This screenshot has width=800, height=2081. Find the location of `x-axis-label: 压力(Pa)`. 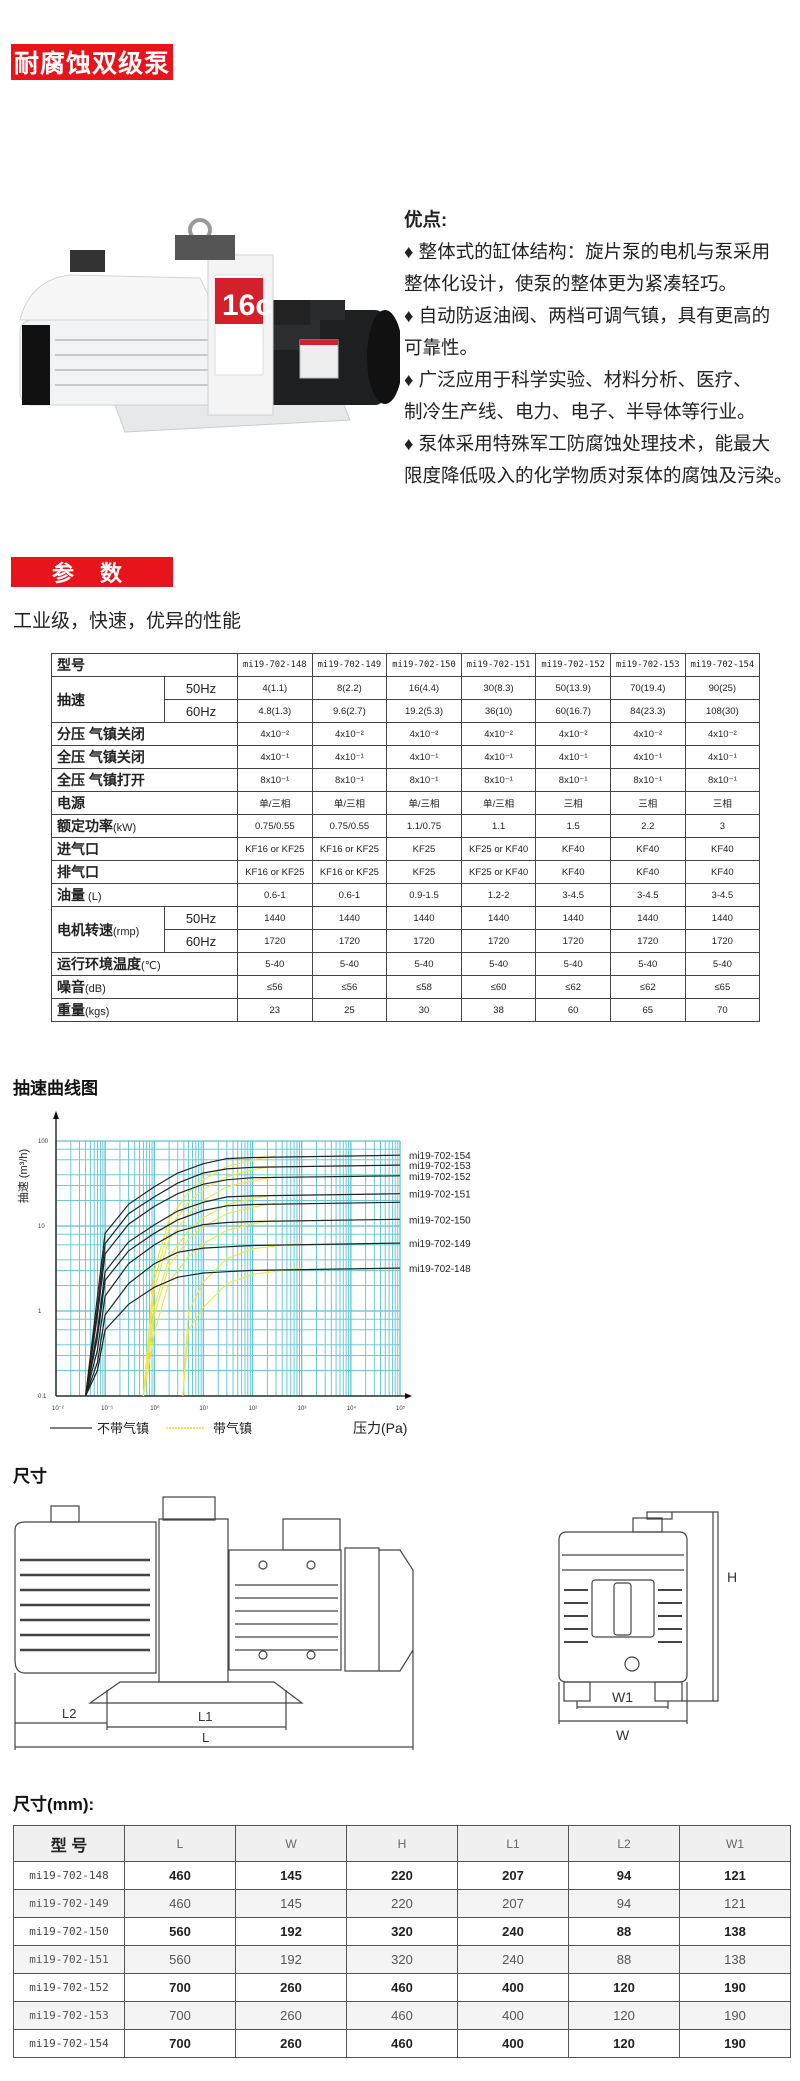

x-axis-label: 压力(Pa) is located at coordinates (380, 1428).